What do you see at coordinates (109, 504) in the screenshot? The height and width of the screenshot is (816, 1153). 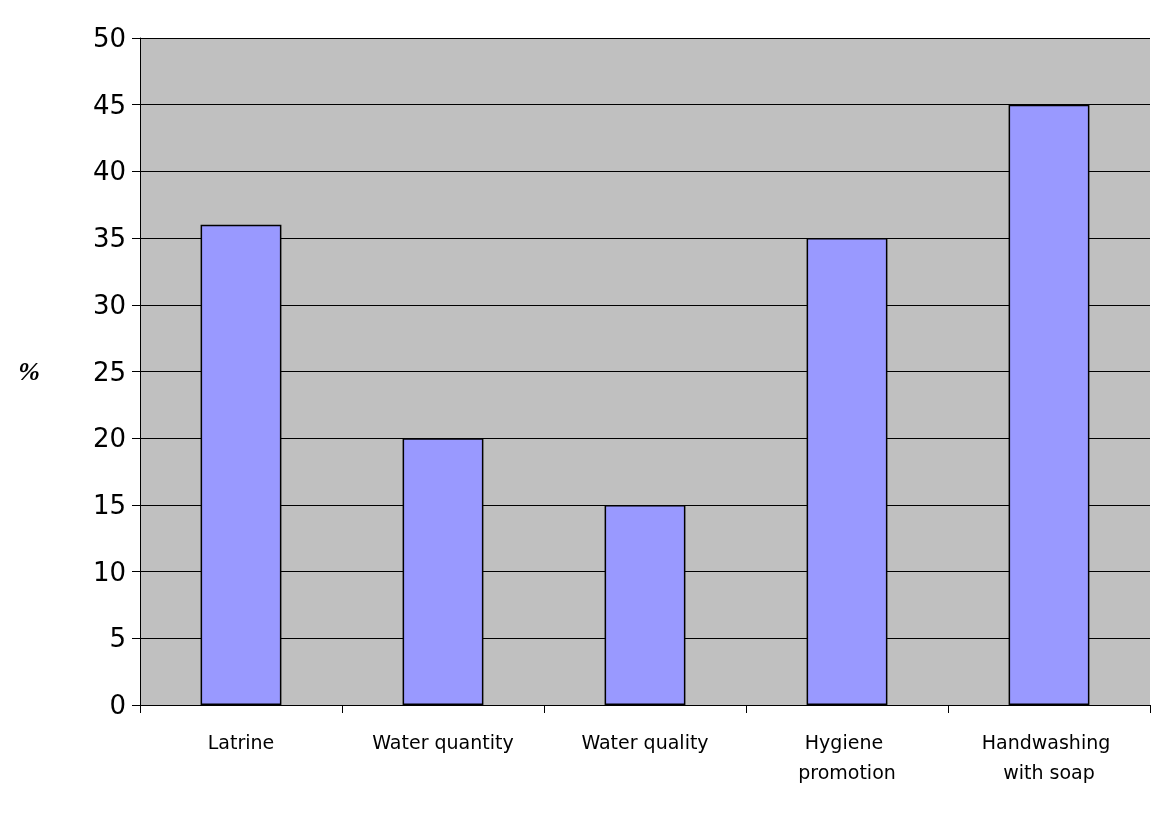 I see `y-tick-label: 15` at bounding box center [109, 504].